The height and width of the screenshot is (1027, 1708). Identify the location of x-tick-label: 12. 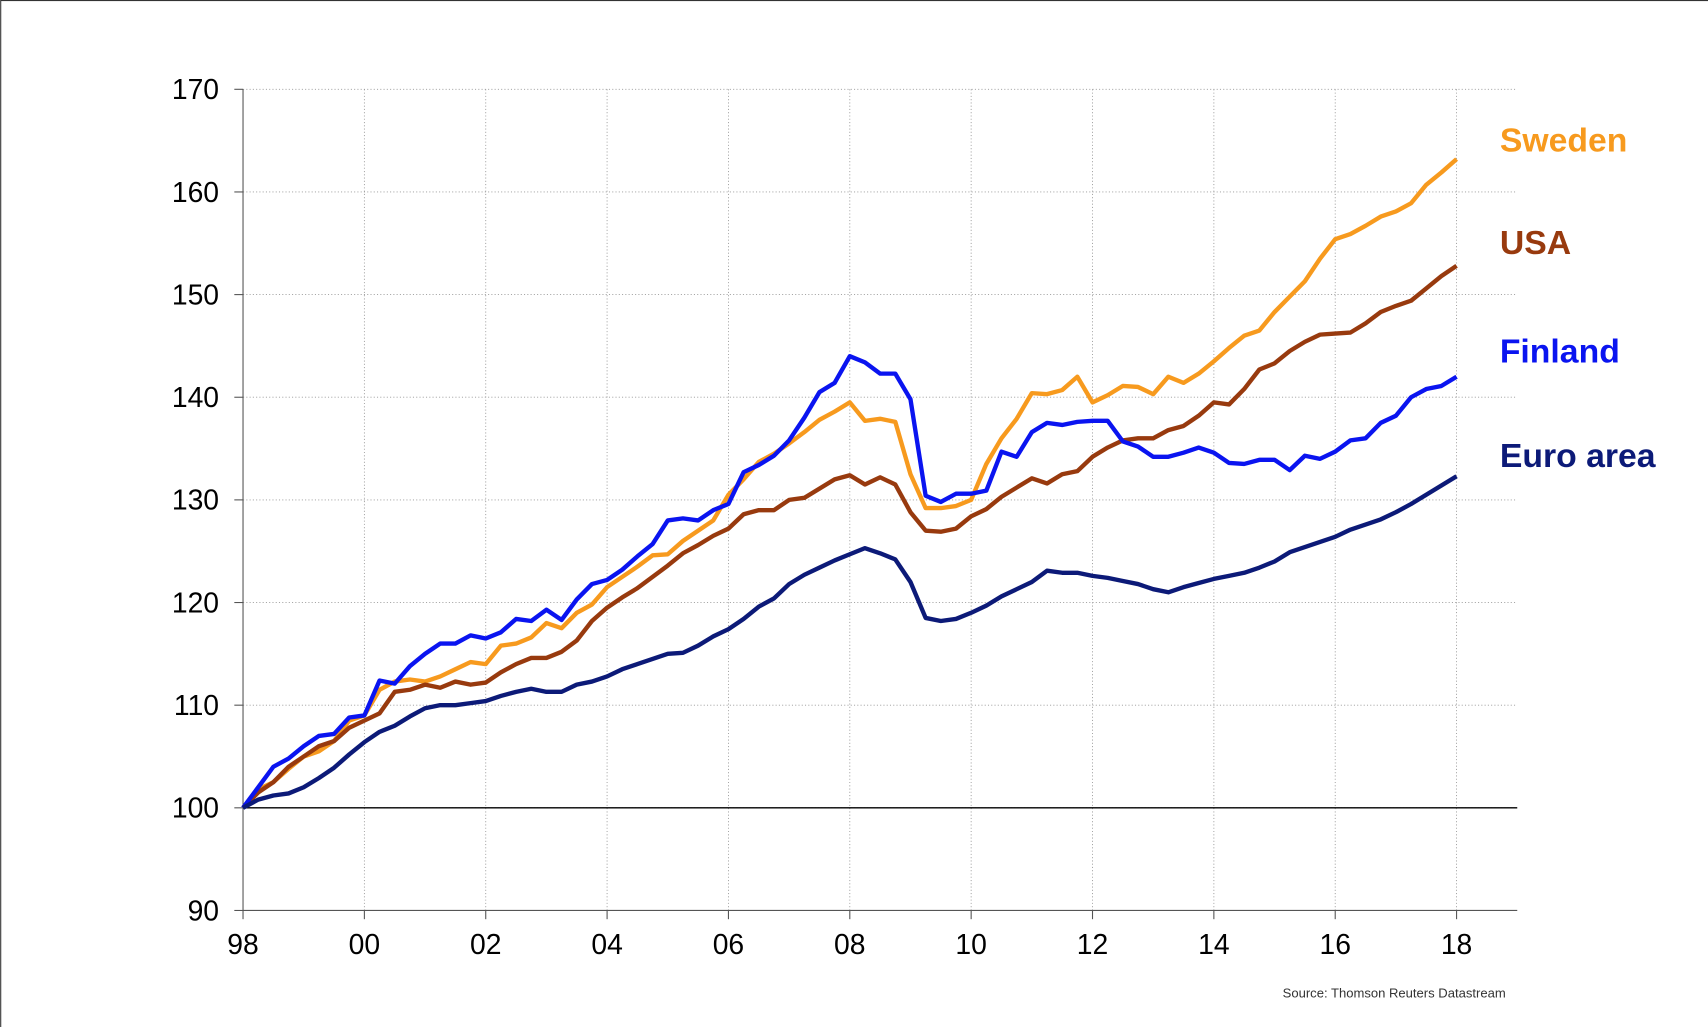
(1092, 944).